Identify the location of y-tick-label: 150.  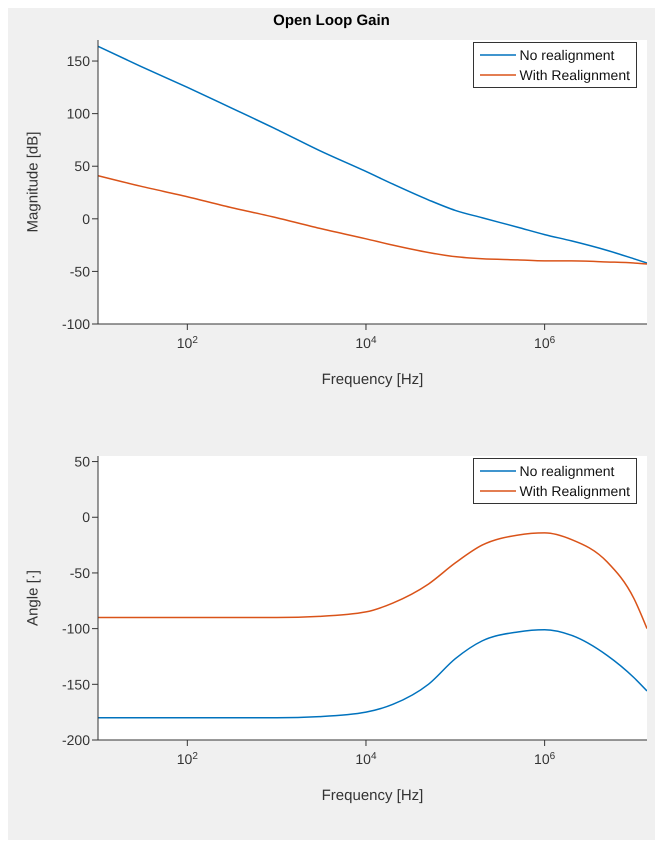
(78, 61).